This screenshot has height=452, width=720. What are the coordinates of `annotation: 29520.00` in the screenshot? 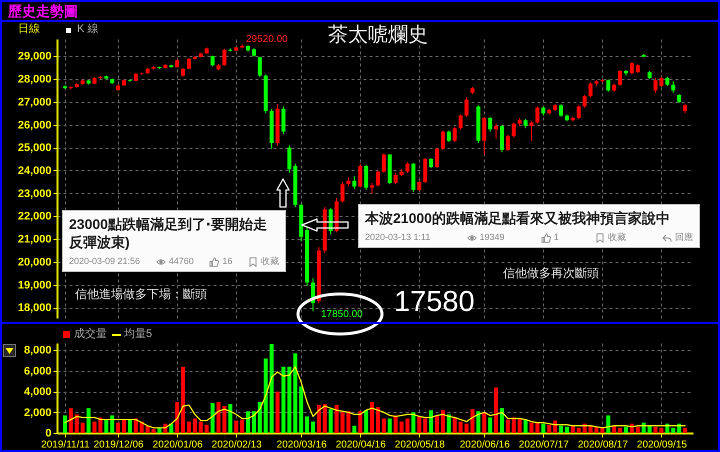 It's located at (267, 40).